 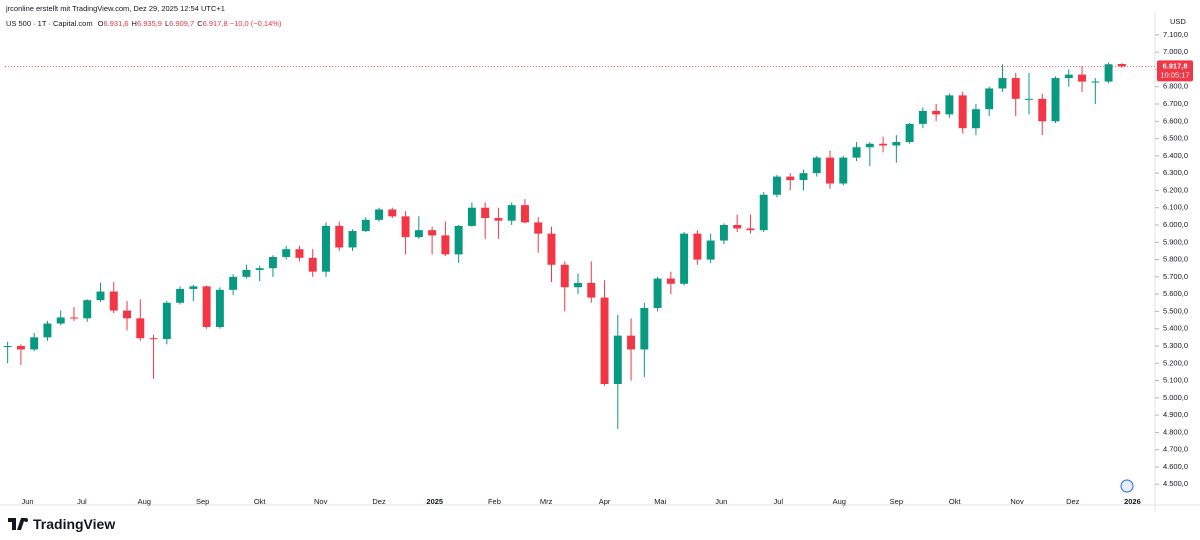 What do you see at coordinates (74, 524) in the screenshot?
I see `footer-logo: TradingView` at bounding box center [74, 524].